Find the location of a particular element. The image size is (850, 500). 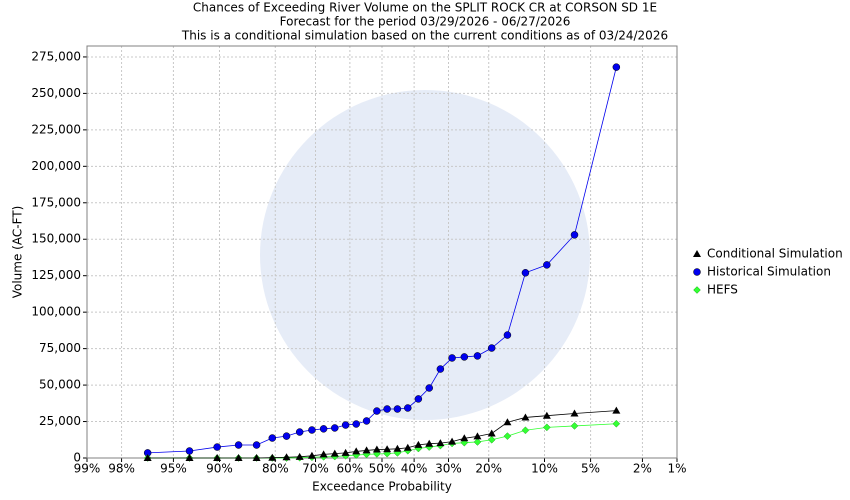

x-tick-label: 60% is located at coordinates (350, 469).